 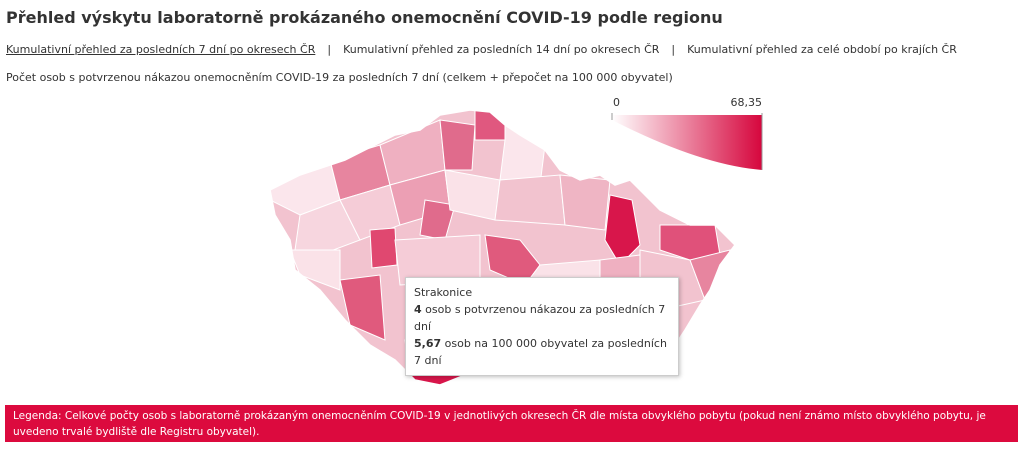 What do you see at coordinates (616, 102) in the screenshot?
I see `scale-min: 0` at bounding box center [616, 102].